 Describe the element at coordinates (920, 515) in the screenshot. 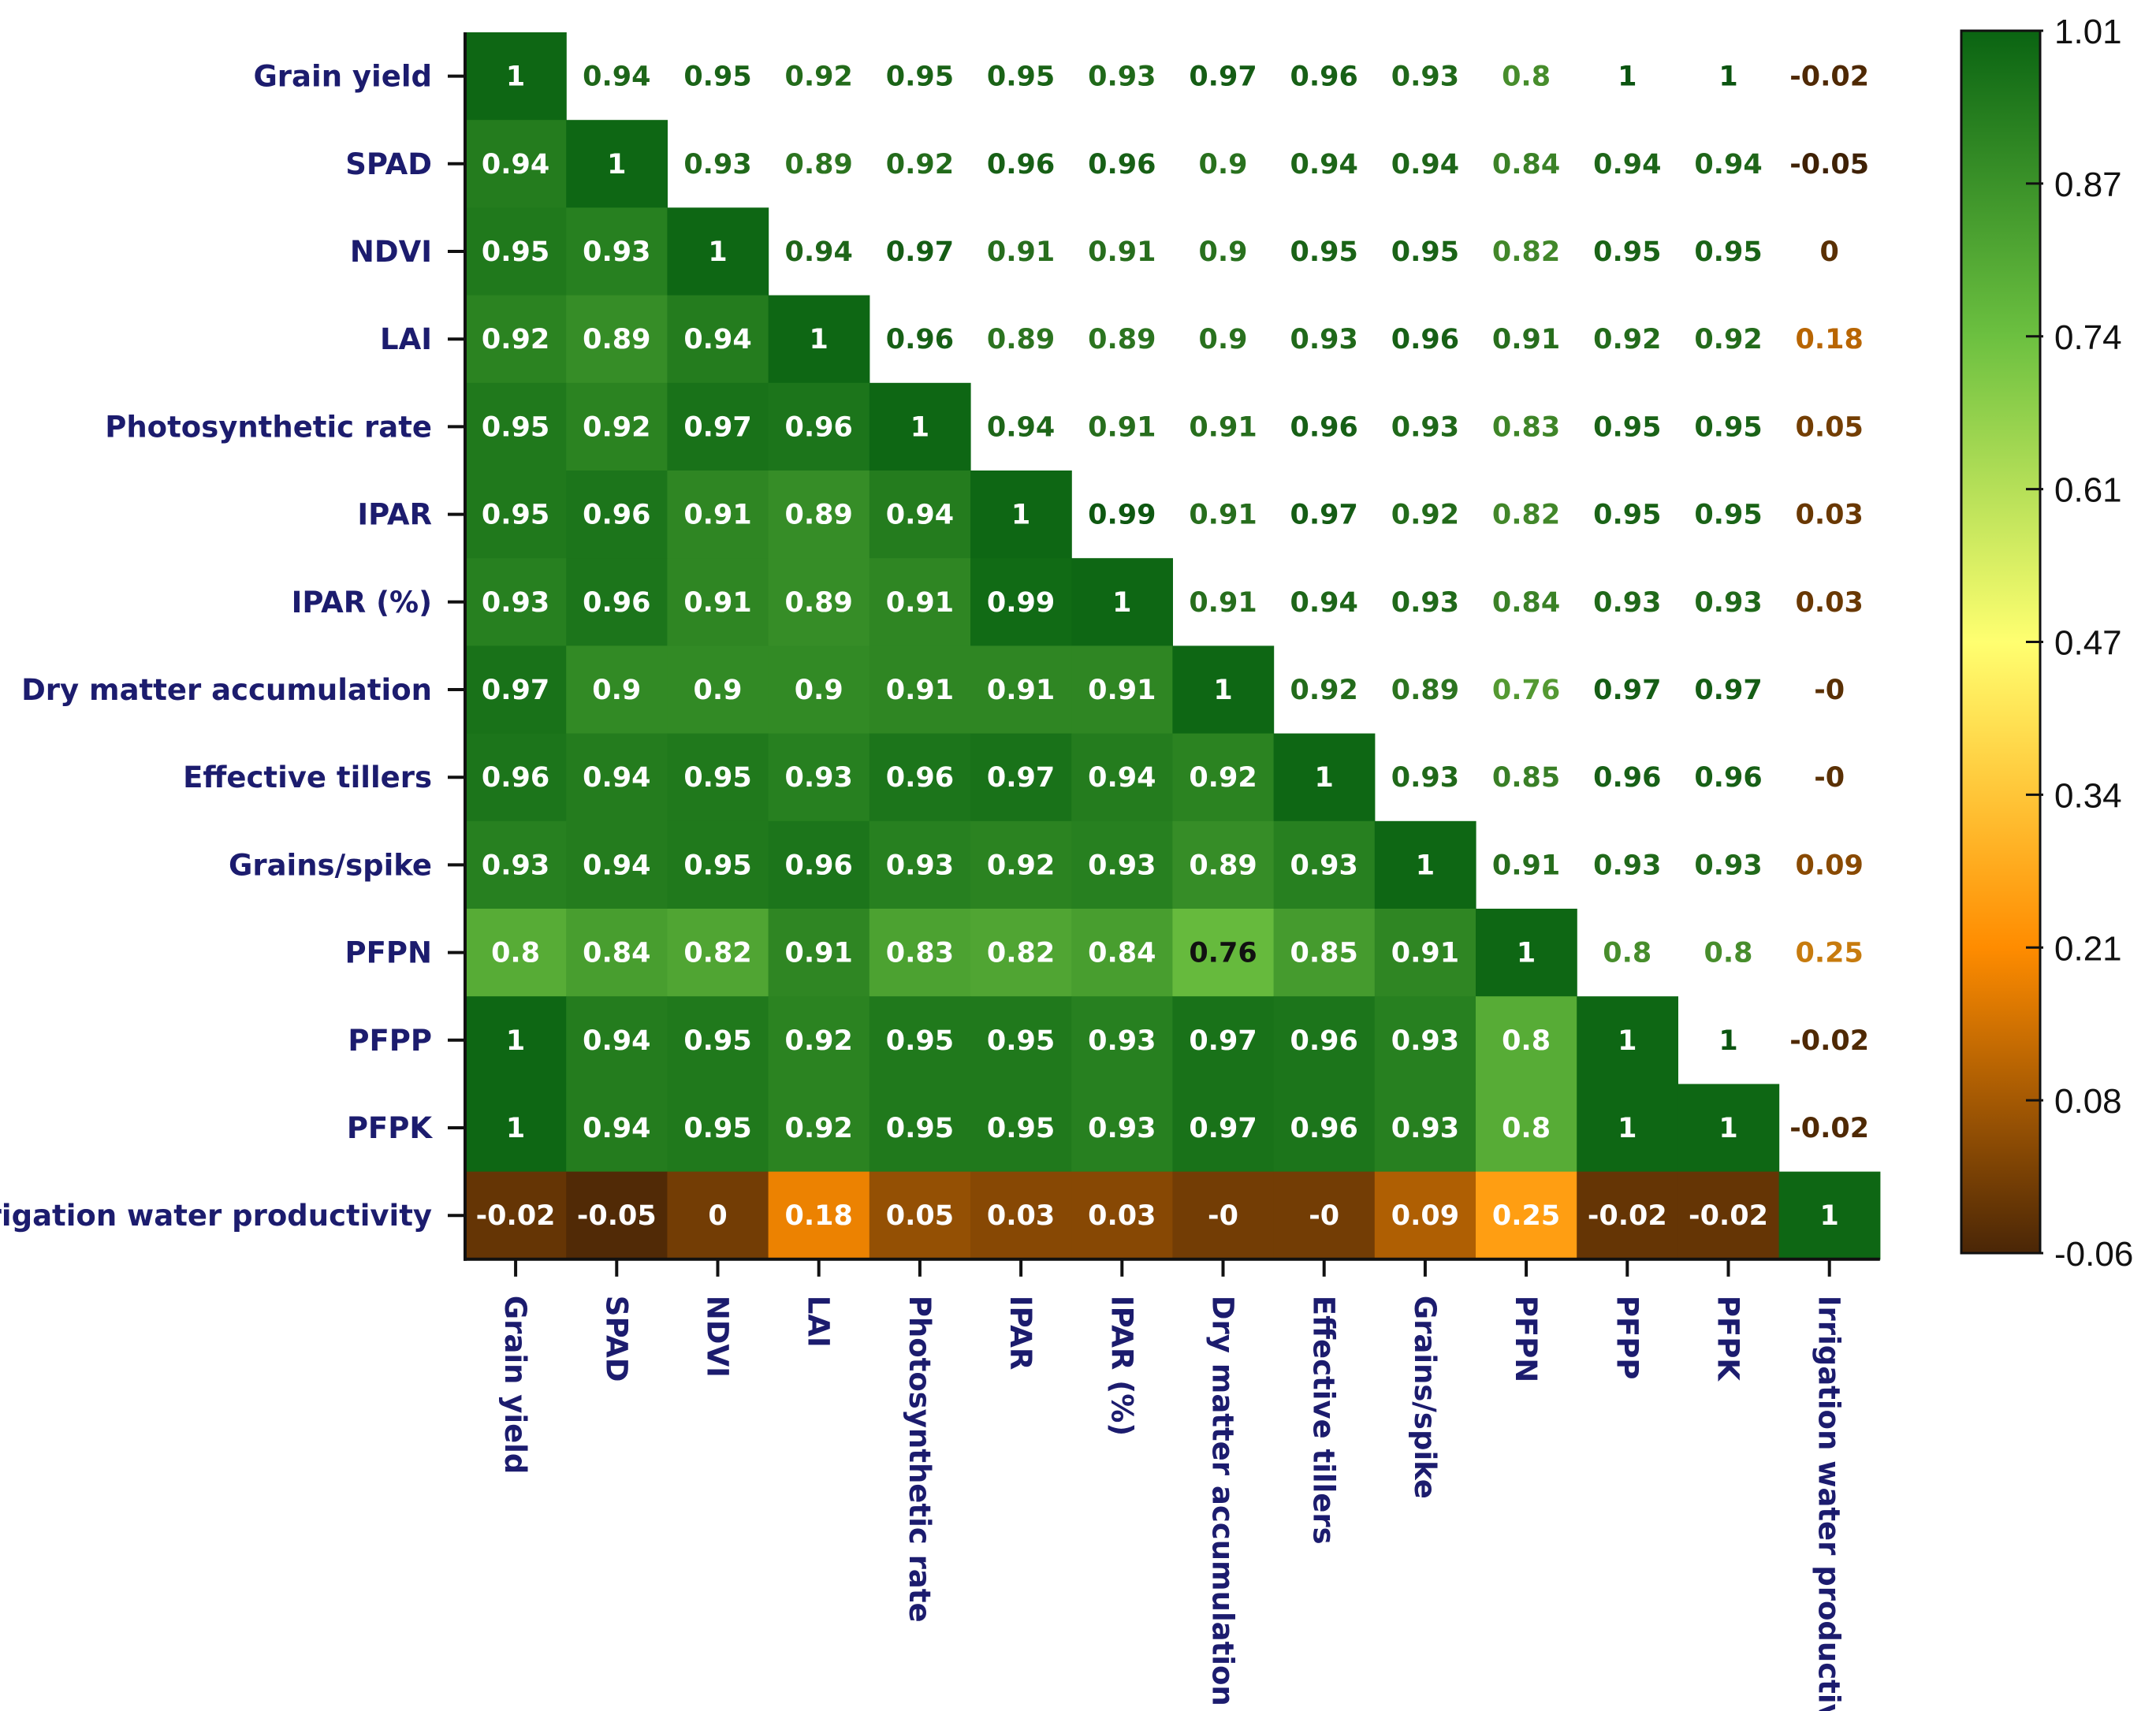

I see `cell-label-5-4: 0.94` at that location.